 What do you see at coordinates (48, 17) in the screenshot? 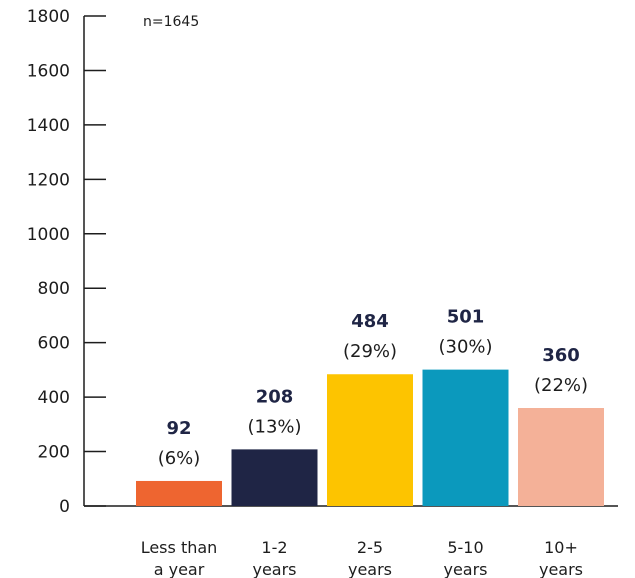
I see `y-tick-label: 1800` at bounding box center [48, 17].